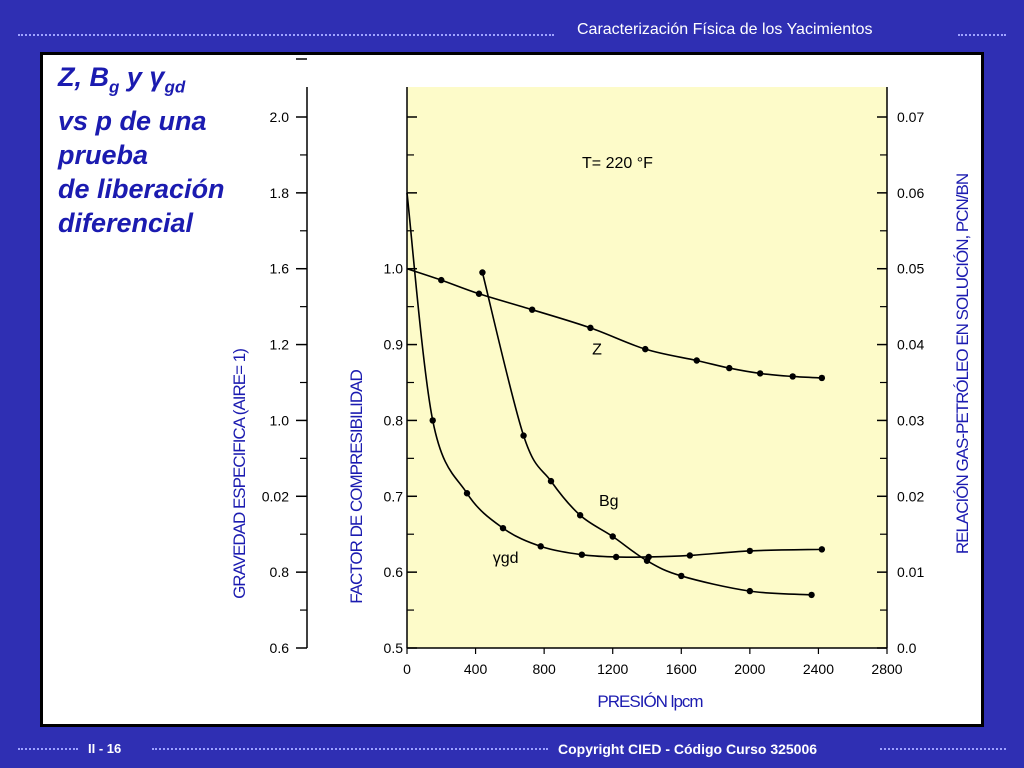  What do you see at coordinates (394, 345) in the screenshot?
I see `z-tick-label: 0.9` at bounding box center [394, 345].